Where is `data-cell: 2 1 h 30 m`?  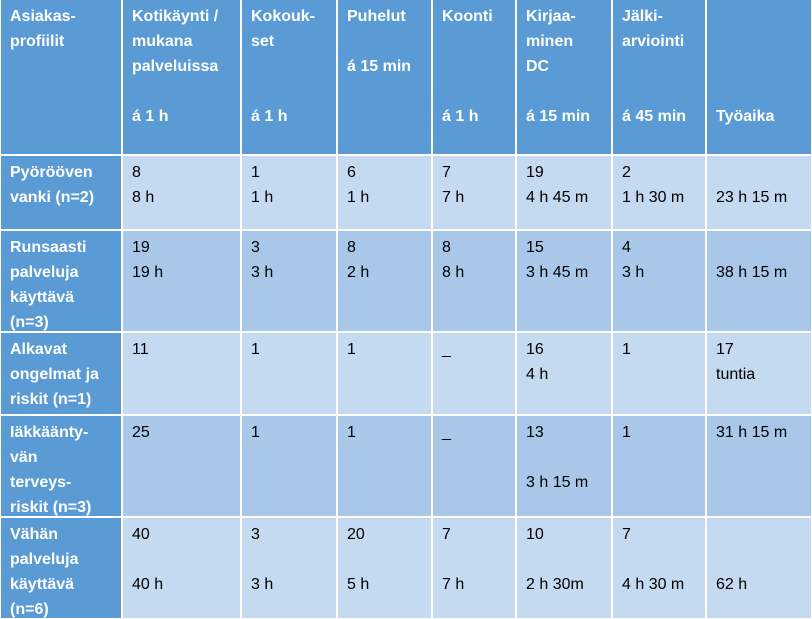 data-cell: 2 1 h 30 m is located at coordinates (659, 192).